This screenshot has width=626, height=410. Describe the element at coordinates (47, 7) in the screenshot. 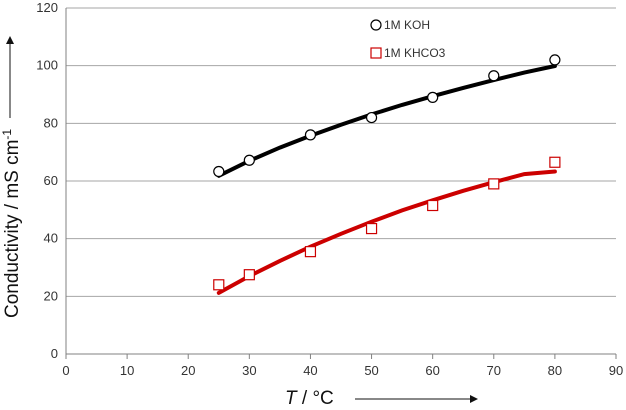

I see `y-tick-label: 120` at that location.